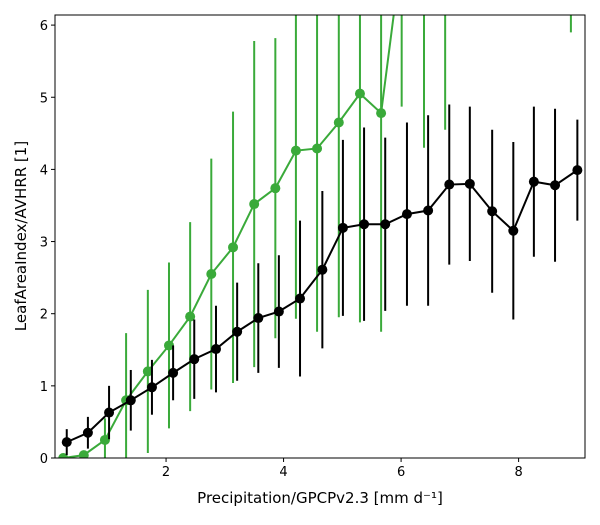 This screenshot has width=600, height=525. I want to click on x-tick-label: 8, so click(518, 472).